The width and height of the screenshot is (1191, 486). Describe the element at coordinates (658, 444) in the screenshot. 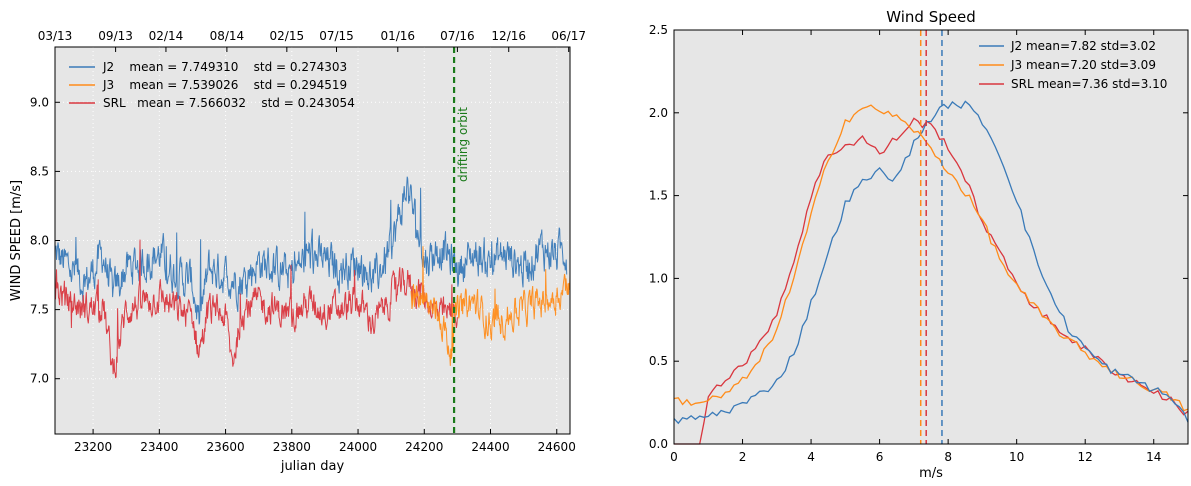

I see `y-tick-label: 0.0` at that location.